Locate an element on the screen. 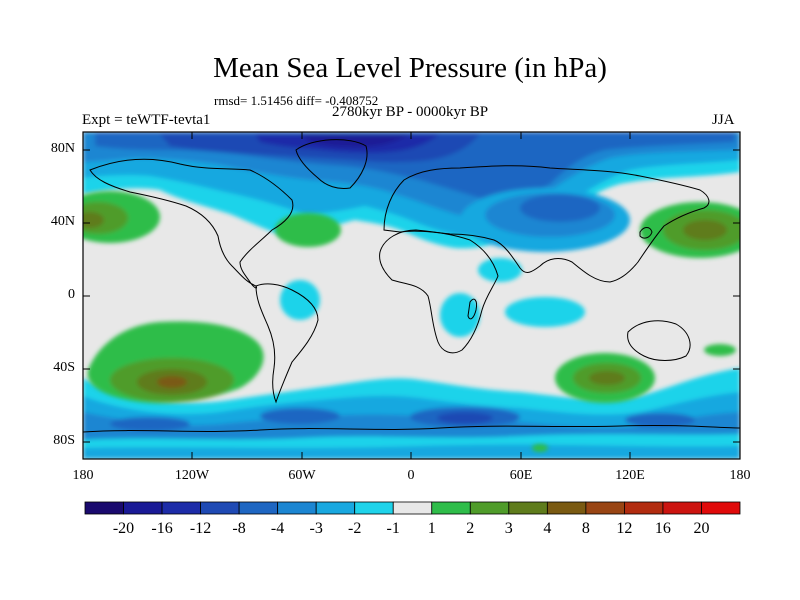 Image resolution: width=800 pixels, height=600 pixels. colorbar-label-5: -3 is located at coordinates (316, 528).